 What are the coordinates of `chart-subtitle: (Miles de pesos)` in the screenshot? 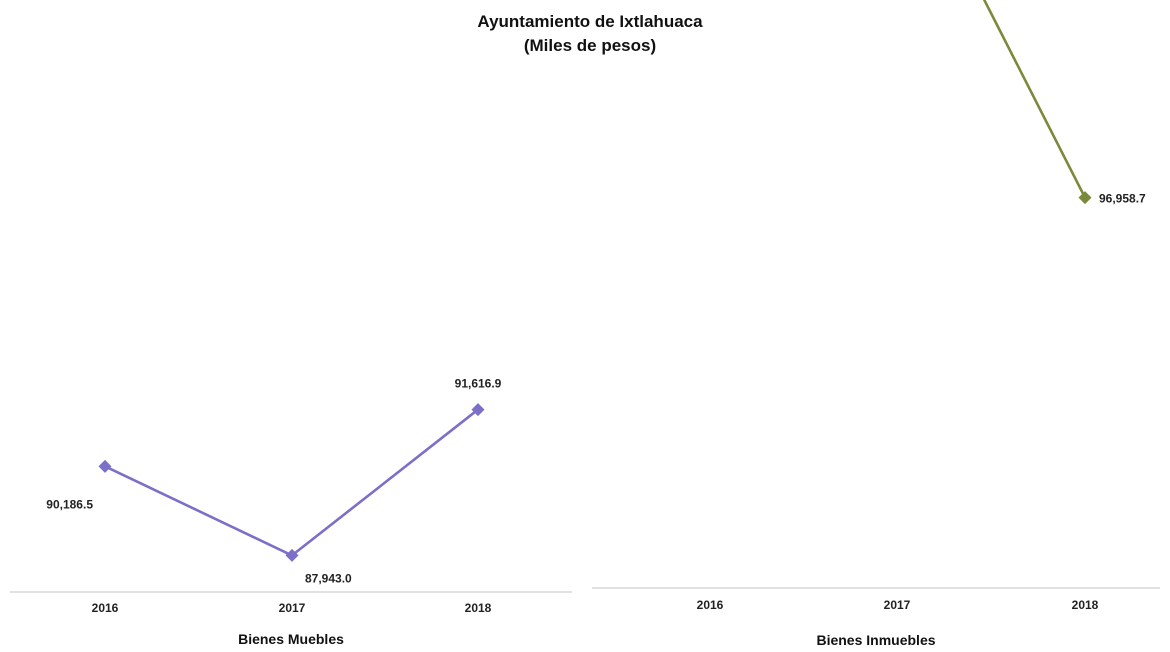 It's located at (590, 45).